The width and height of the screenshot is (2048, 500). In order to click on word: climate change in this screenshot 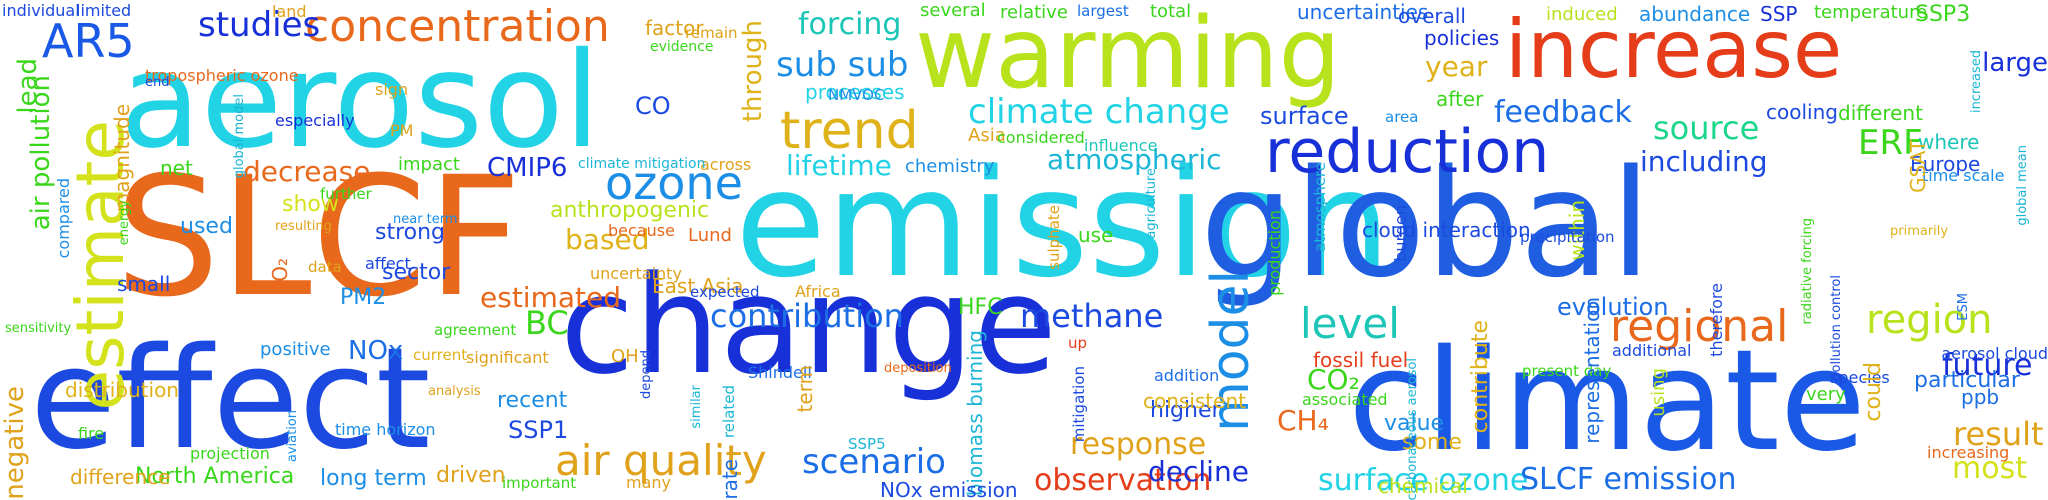, I will do `click(1099, 112)`.